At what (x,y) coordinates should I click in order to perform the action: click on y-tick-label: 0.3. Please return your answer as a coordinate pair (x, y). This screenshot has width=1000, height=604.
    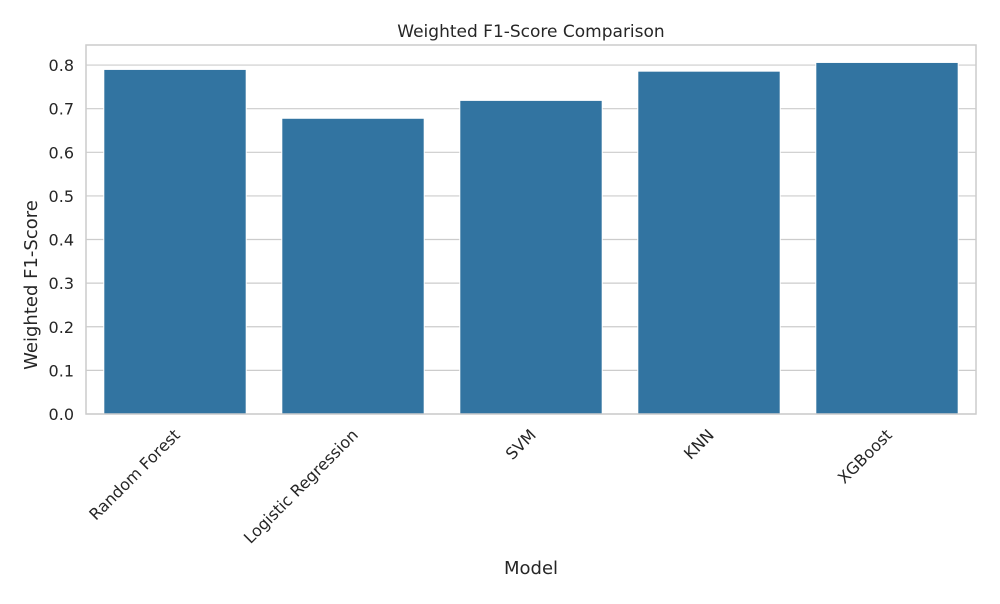
    Looking at the image, I should click on (61, 283).